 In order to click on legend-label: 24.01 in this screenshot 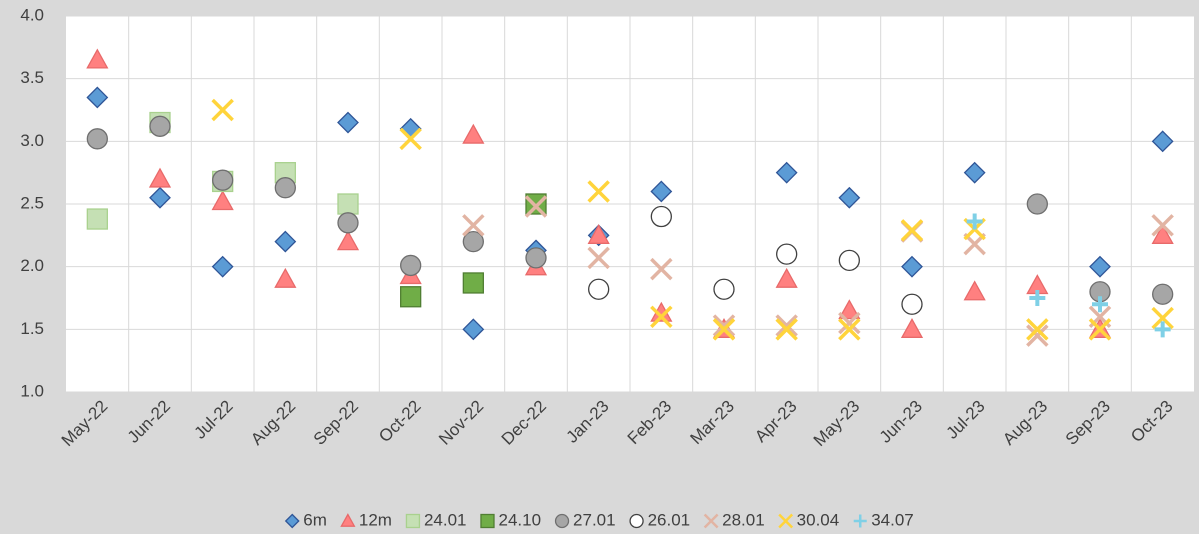, I will do `click(445, 519)`.